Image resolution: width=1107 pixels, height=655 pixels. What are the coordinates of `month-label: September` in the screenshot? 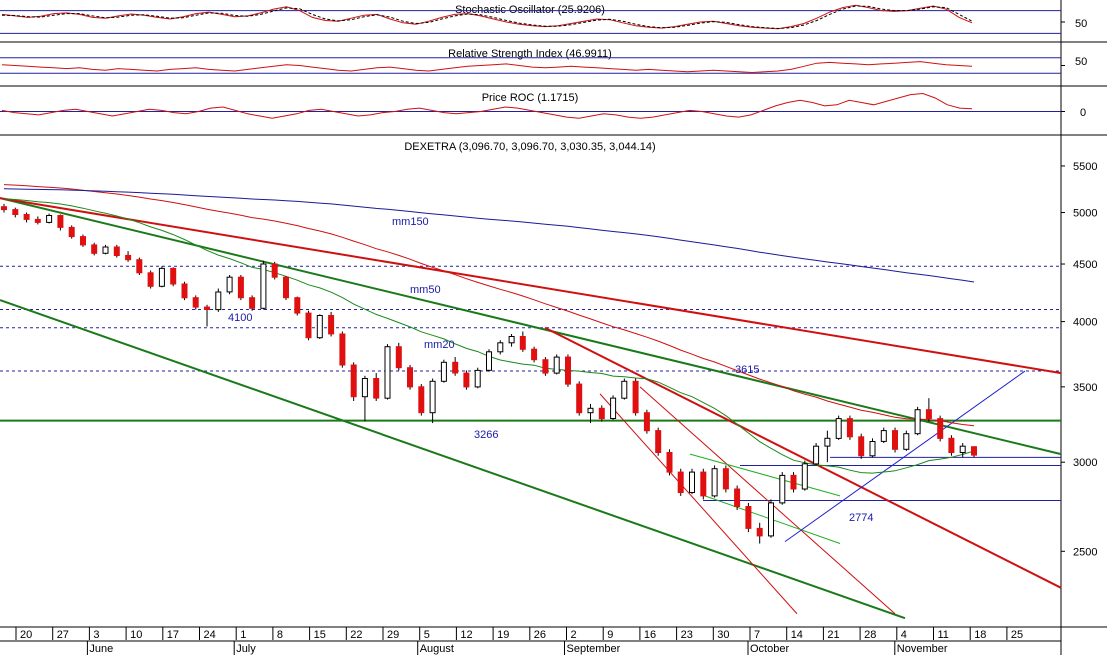 It's located at (594, 649).